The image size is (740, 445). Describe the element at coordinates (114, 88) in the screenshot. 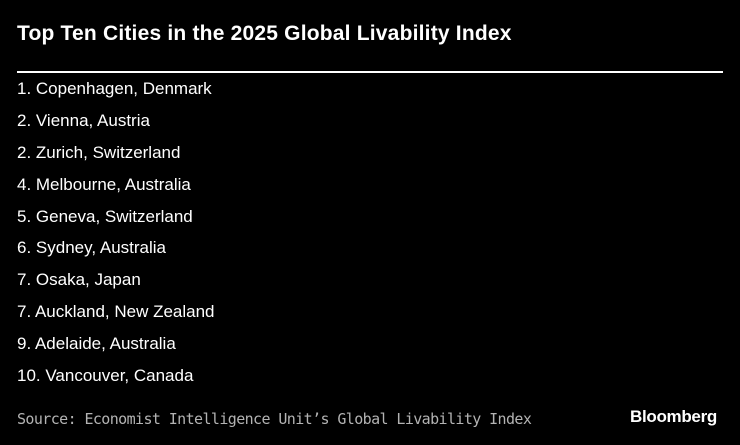

I see `list-item: 1. Copenhagen, Denmark` at that location.